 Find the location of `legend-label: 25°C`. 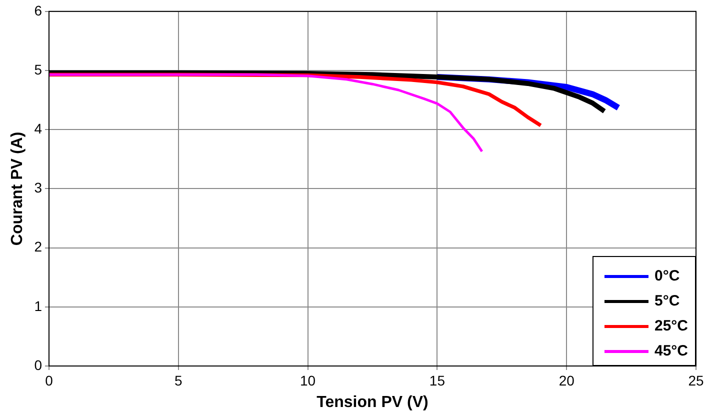

legend-label: 25°C is located at coordinates (671, 326).